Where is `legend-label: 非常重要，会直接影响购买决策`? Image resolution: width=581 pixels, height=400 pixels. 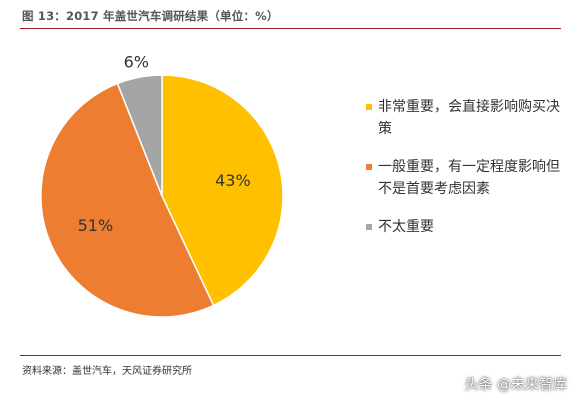 legend-label: 非常重要，会直接影响购买决策 is located at coordinates (469, 118).